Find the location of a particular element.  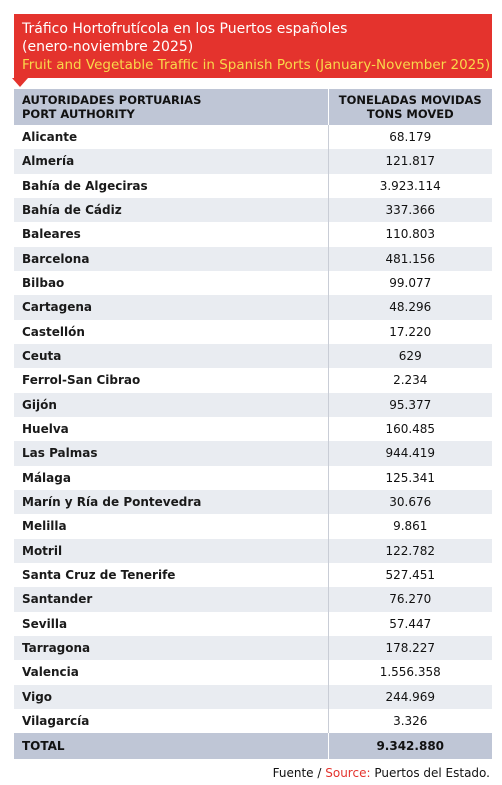

total-row: TOTAL 9.342.880 is located at coordinates (253, 746).